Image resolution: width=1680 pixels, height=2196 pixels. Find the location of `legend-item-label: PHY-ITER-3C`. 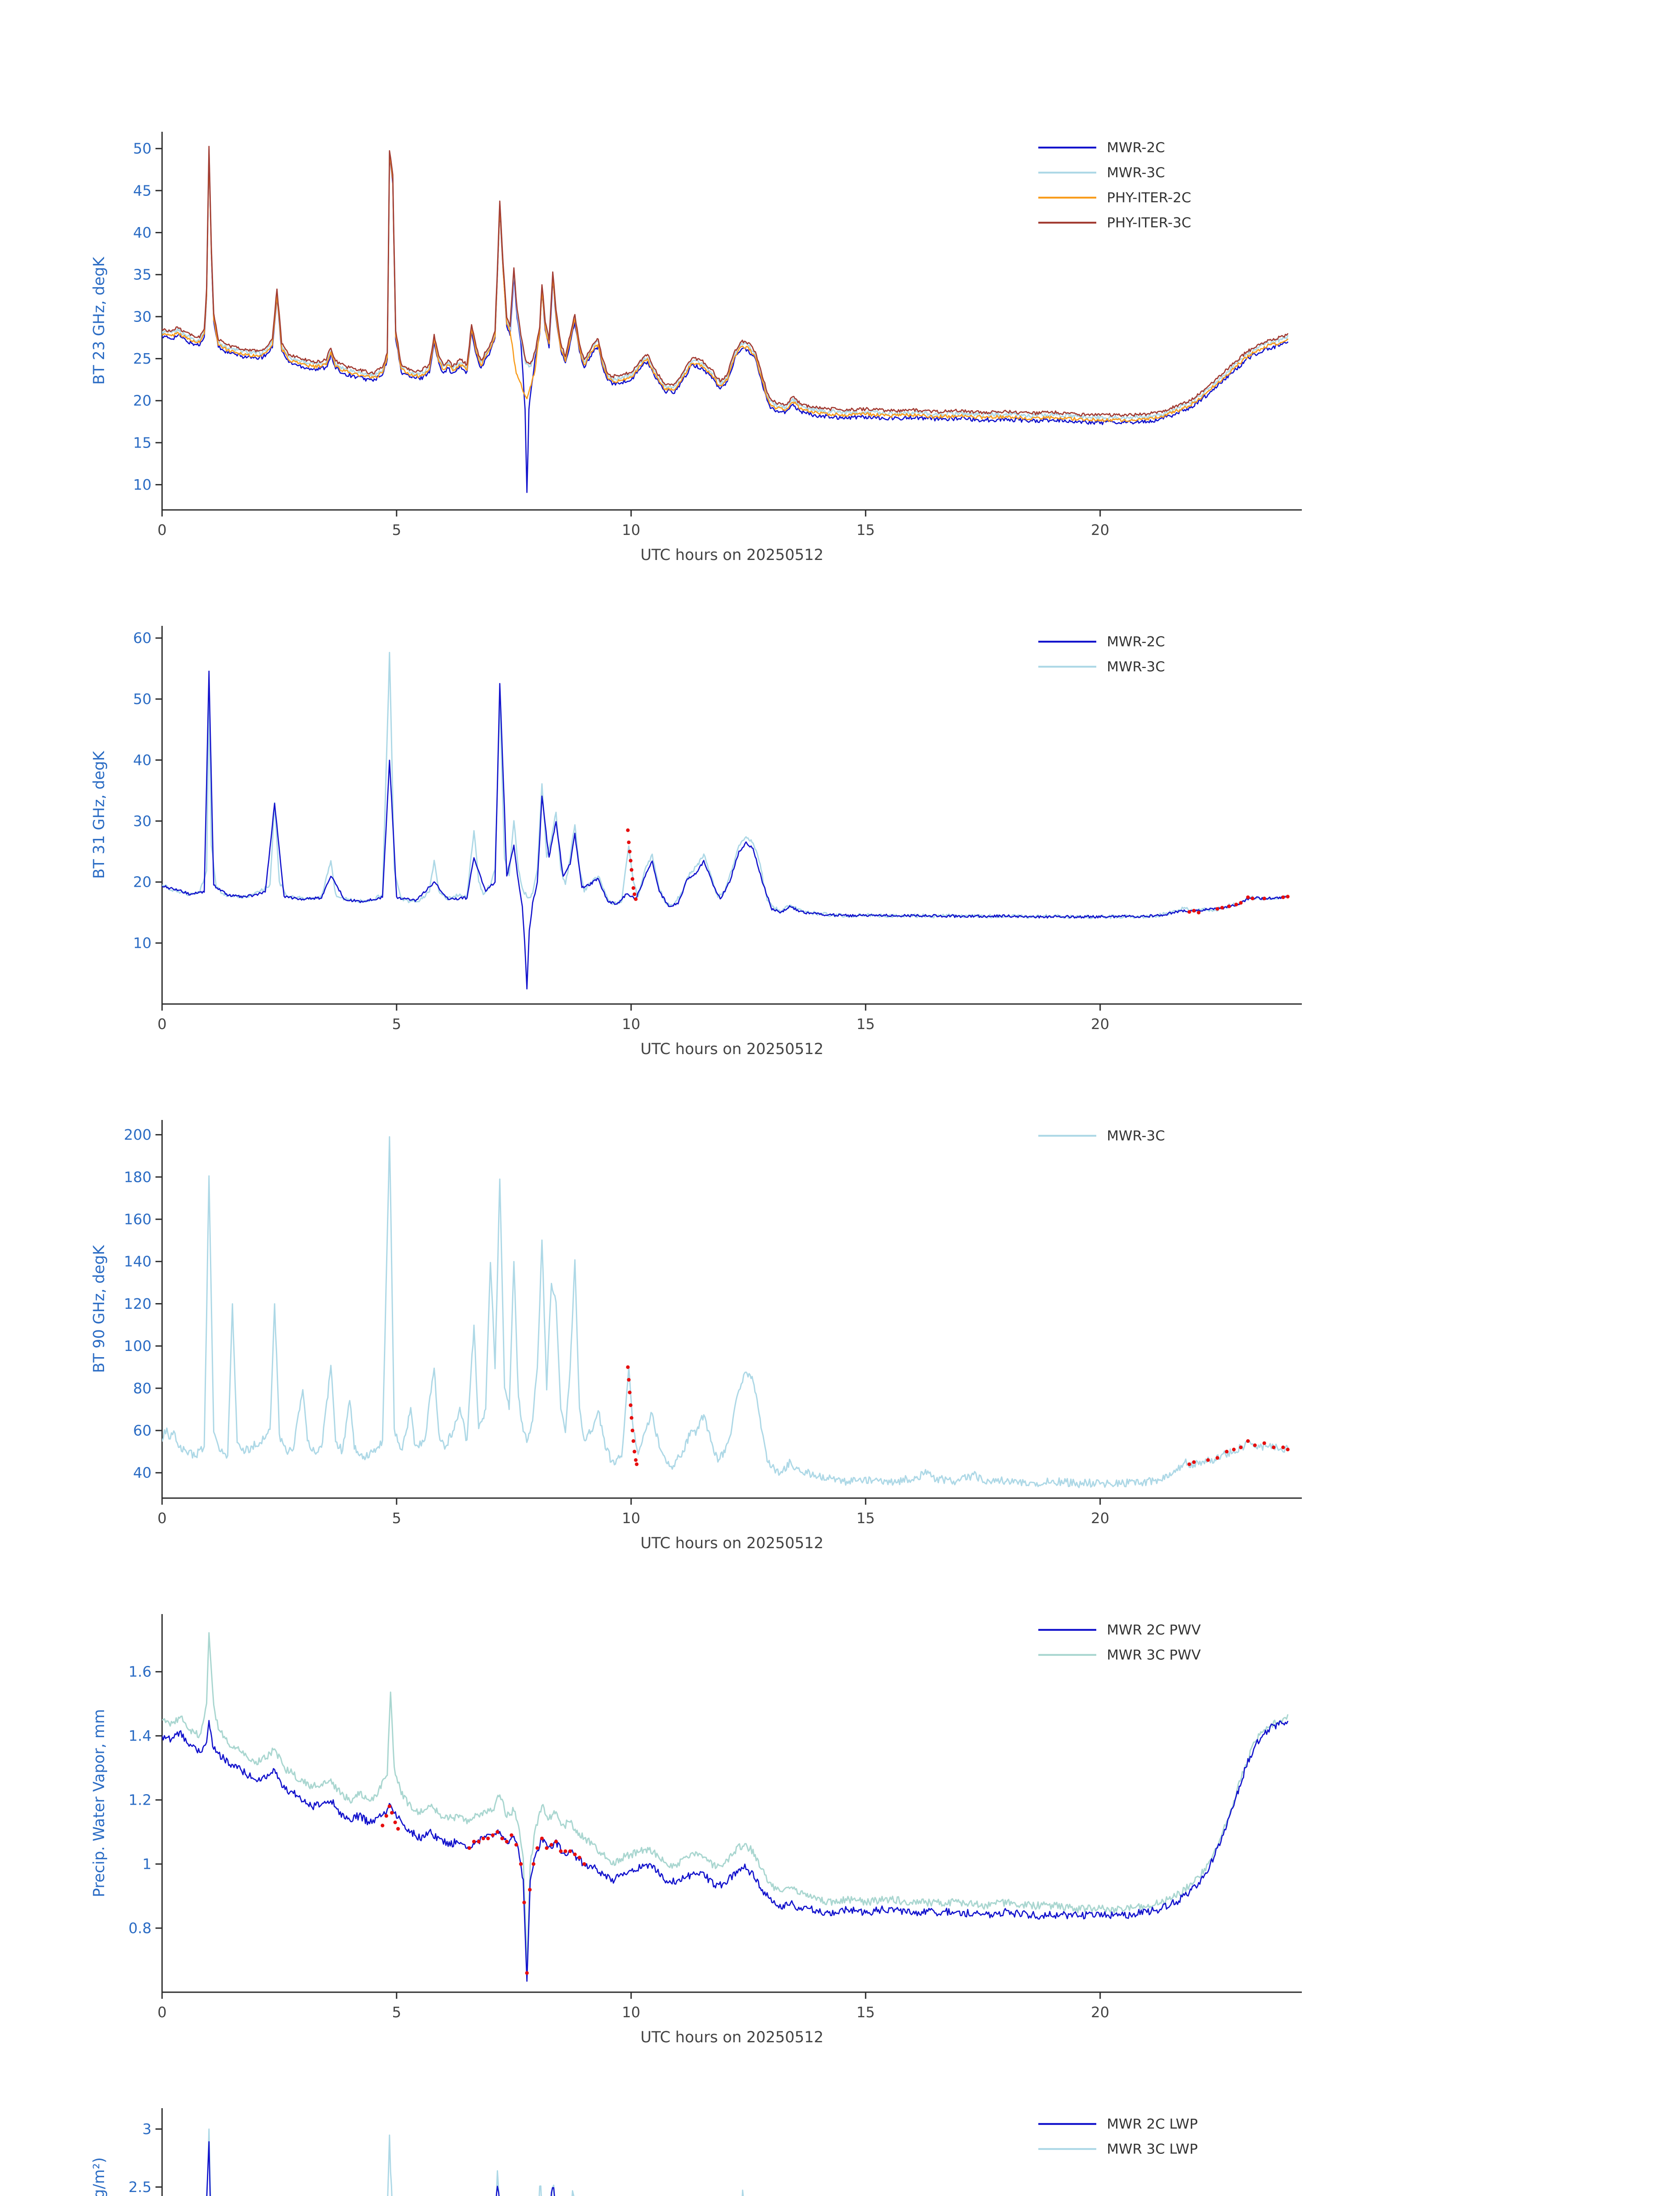

legend-item-label: PHY-ITER-3C is located at coordinates (1149, 223).